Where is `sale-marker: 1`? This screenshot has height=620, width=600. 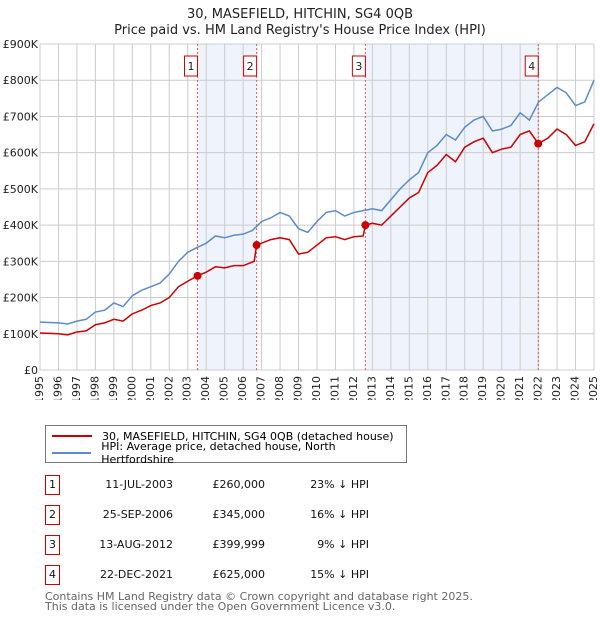
sale-marker: 1 is located at coordinates (52, 485).